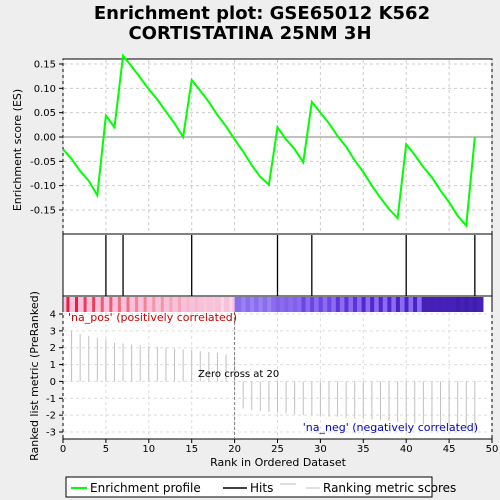  What do you see at coordinates (234, 449) in the screenshot?
I see `x-tick-label: 20` at bounding box center [234, 449].